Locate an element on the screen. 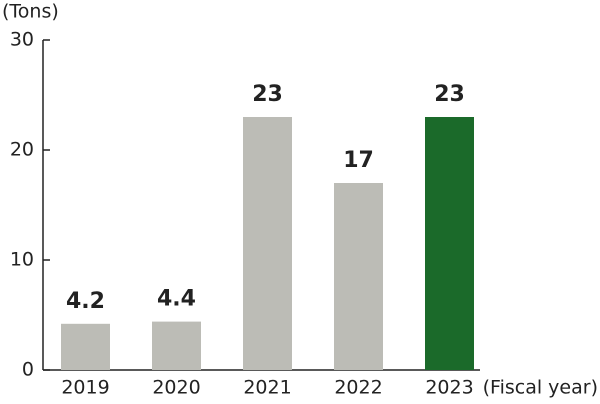 Image resolution: width=600 pixels, height=404 pixels. y-axis-label: (Tons) is located at coordinates (30, 12).